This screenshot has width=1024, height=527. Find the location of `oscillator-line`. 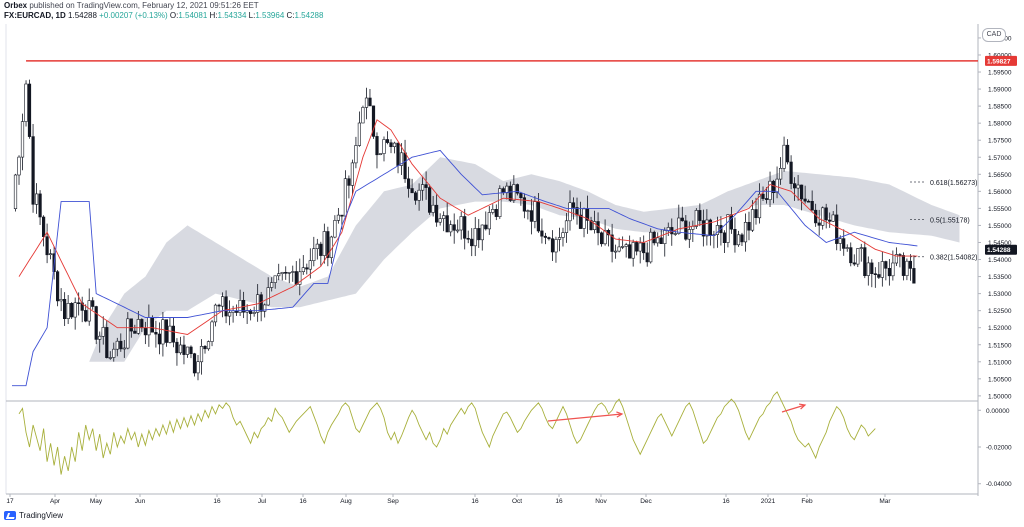

oscillator-line is located at coordinates (447, 433).